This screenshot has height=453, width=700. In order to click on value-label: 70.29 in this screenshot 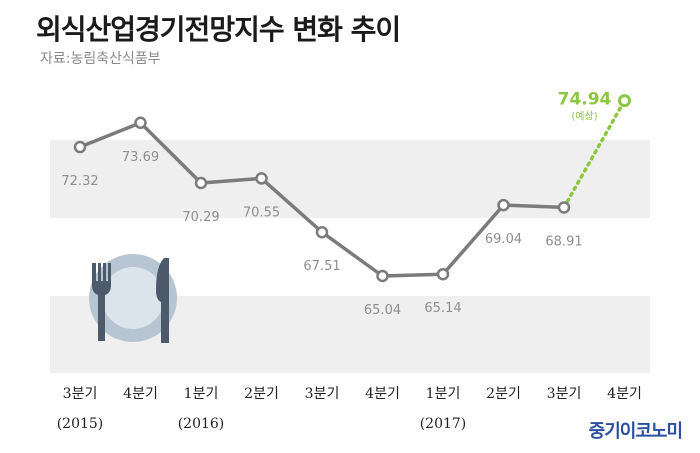, I will do `click(200, 217)`.